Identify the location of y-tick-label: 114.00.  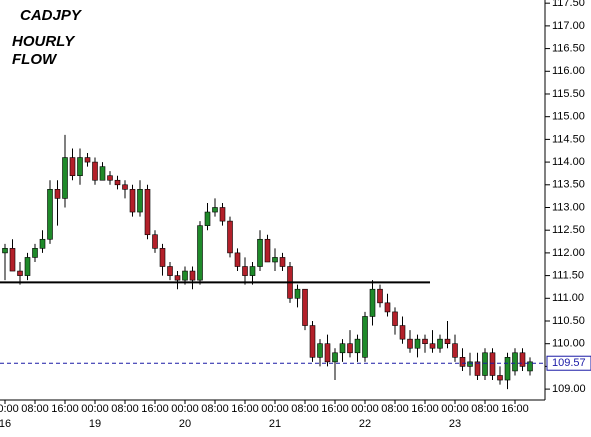
(568, 162).